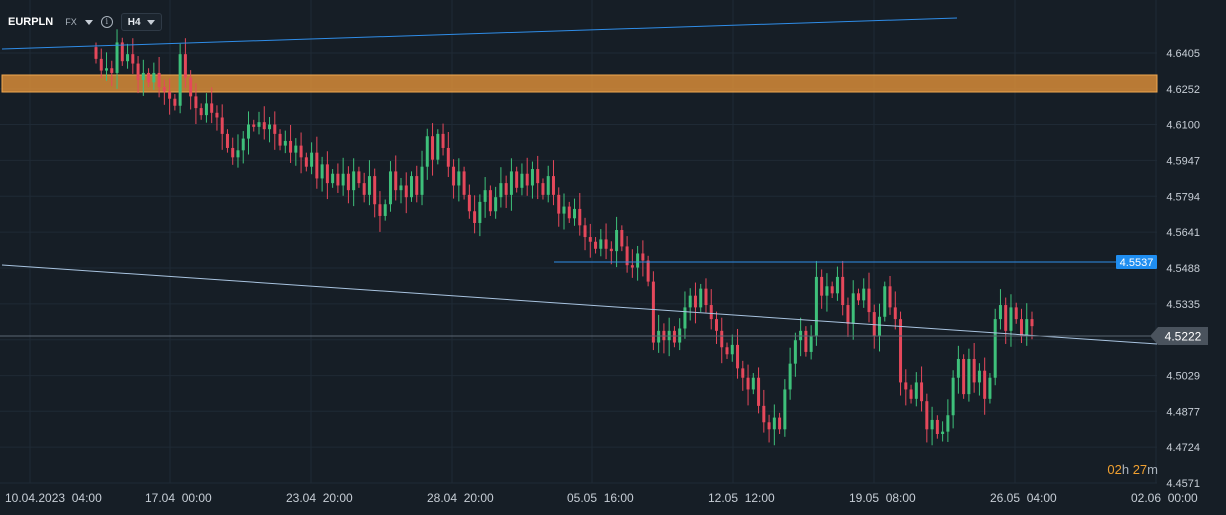  What do you see at coordinates (1136, 262) in the screenshot?
I see `horizontal-level-badge: 4.5537` at bounding box center [1136, 262].